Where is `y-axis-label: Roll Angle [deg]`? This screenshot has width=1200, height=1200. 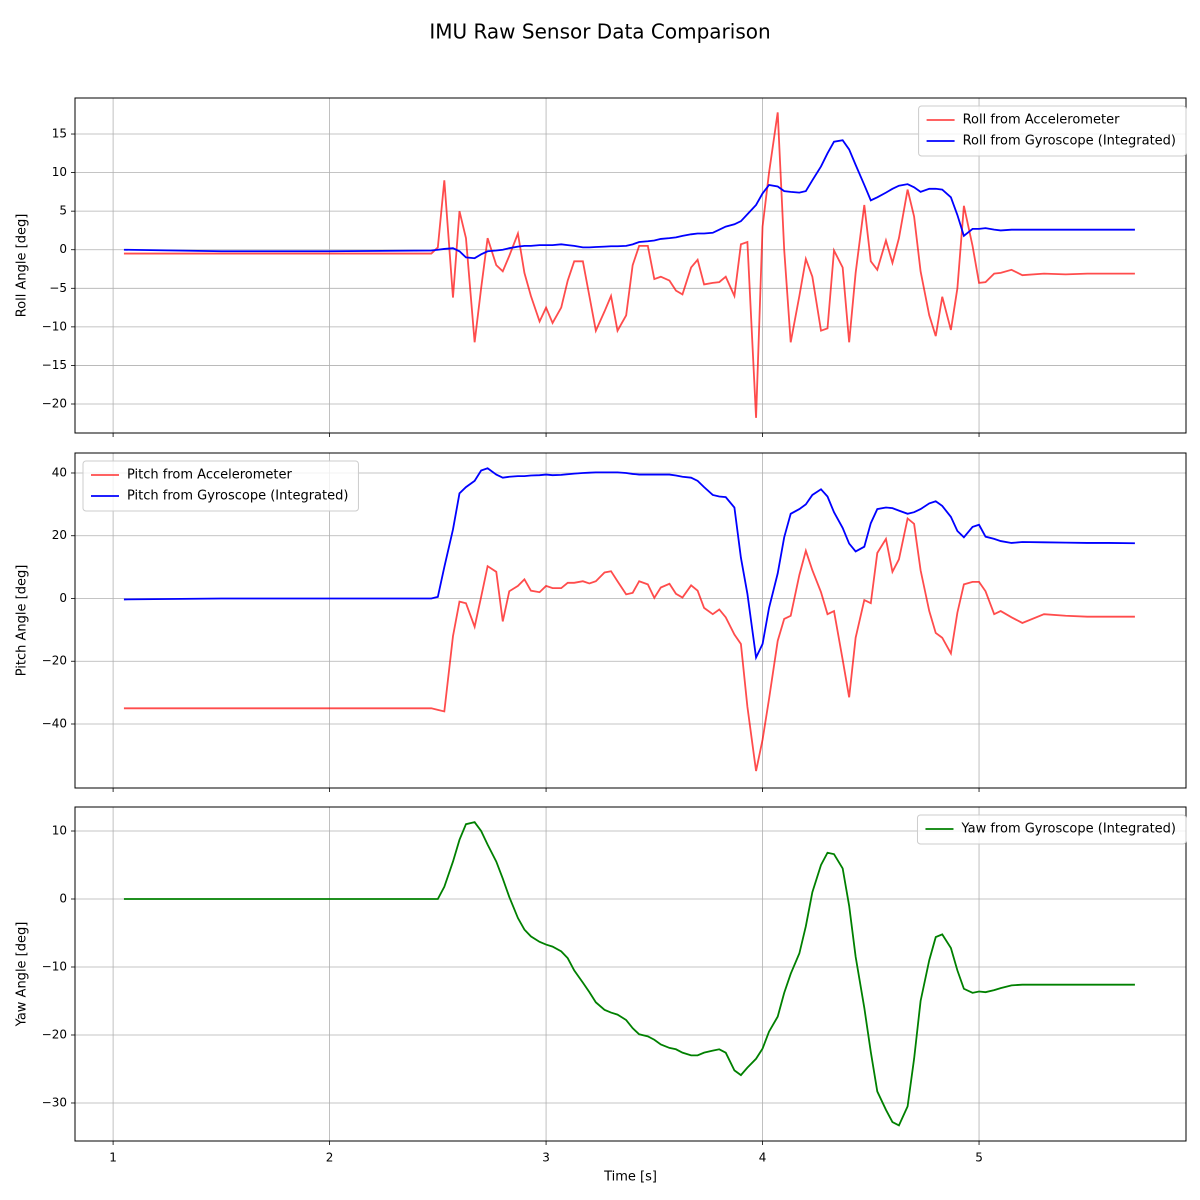 y-axis-label: Roll Angle [deg] is located at coordinates (22, 266).